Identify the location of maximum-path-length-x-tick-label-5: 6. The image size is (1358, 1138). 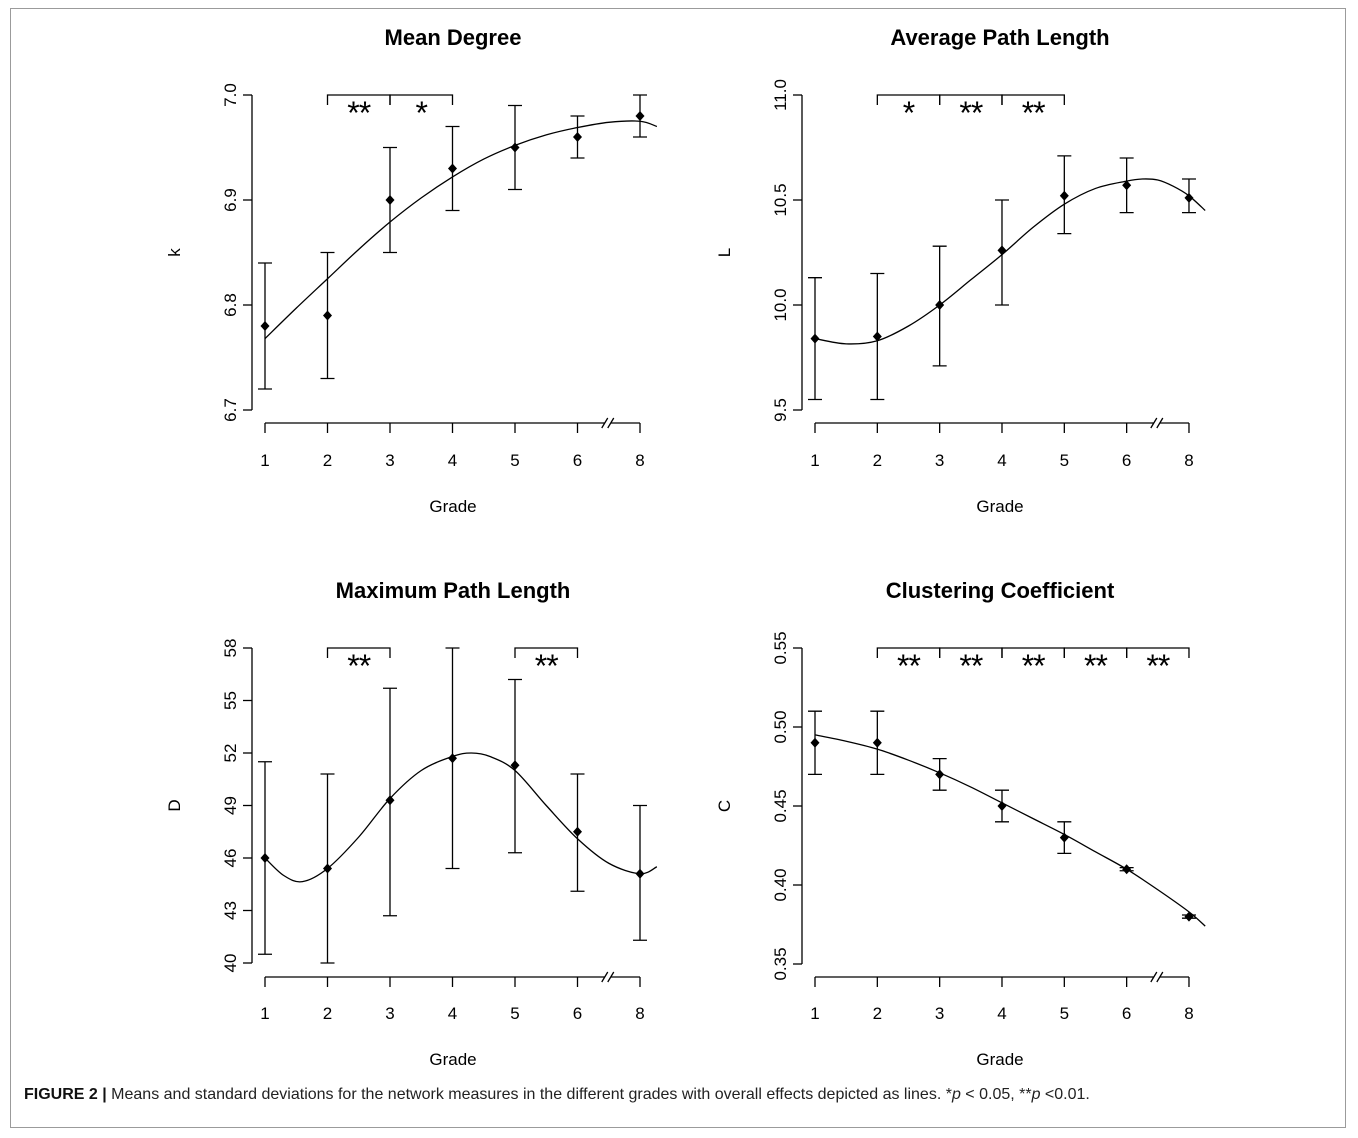
(577, 1013).